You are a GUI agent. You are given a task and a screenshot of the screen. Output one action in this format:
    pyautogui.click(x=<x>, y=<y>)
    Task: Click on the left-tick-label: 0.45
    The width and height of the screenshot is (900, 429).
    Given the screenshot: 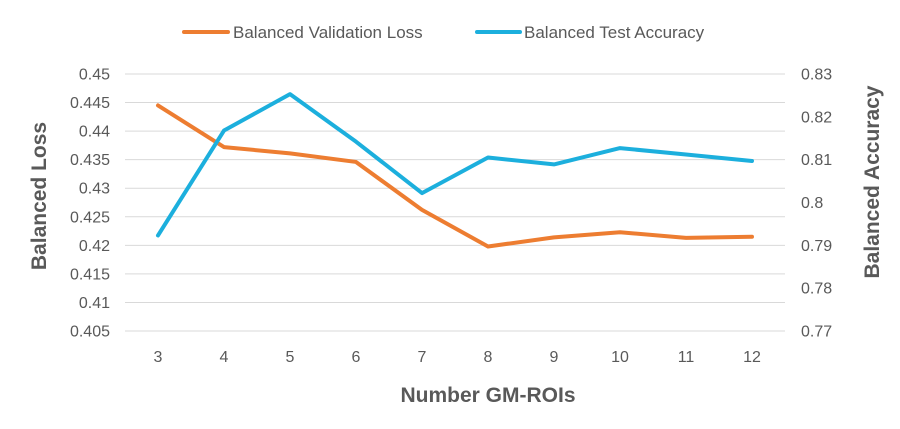 What is the action you would take?
    pyautogui.click(x=94, y=75)
    